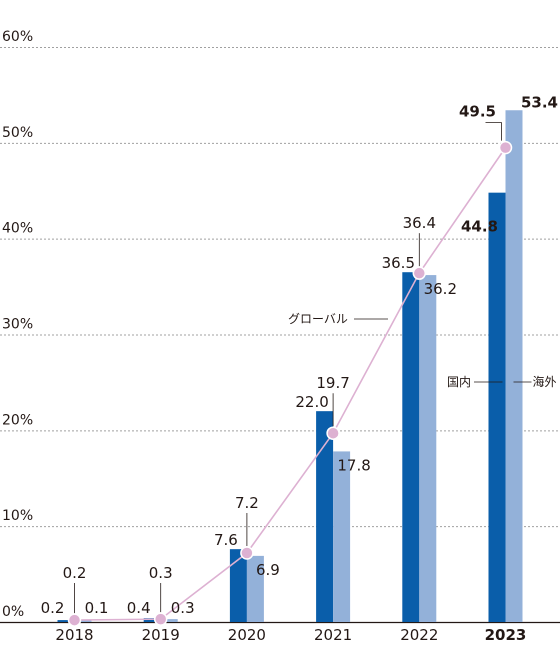 Image resolution: width=560 pixels, height=670 pixels. I want to click on y-tick-label: 10%, so click(17, 516).